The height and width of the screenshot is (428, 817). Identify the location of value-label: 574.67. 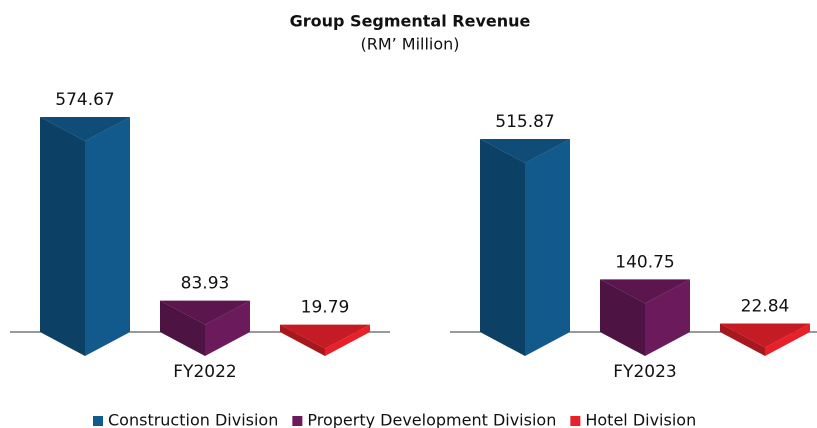
(84, 100).